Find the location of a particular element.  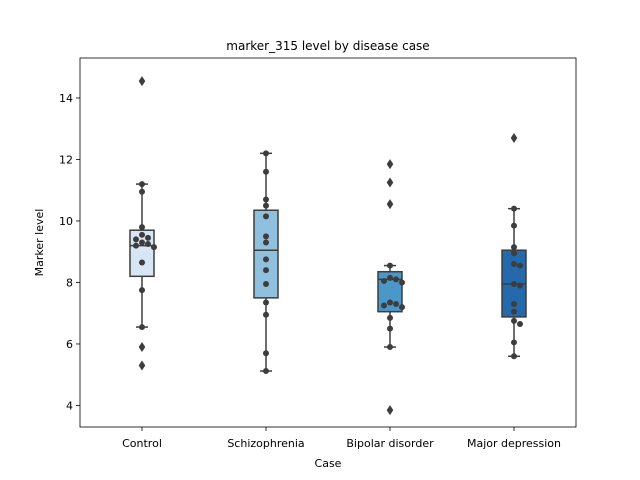

y-tick-label: 12 is located at coordinates (66, 159).